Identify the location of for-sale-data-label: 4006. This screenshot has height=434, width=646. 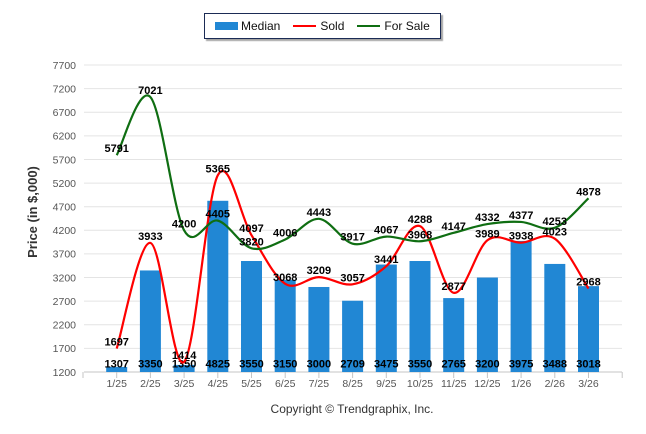
(285, 233).